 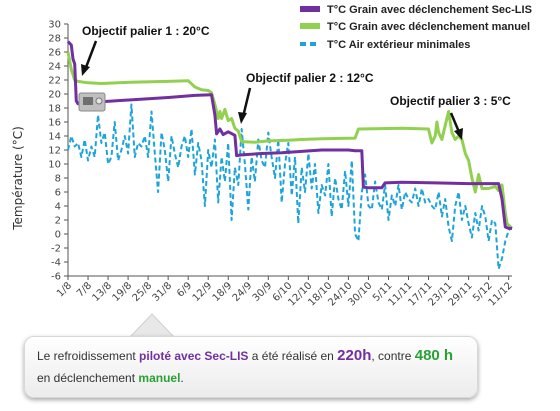 What do you see at coordinates (88, 356) in the screenshot?
I see `callout-text-1: Le refroidissement` at bounding box center [88, 356].